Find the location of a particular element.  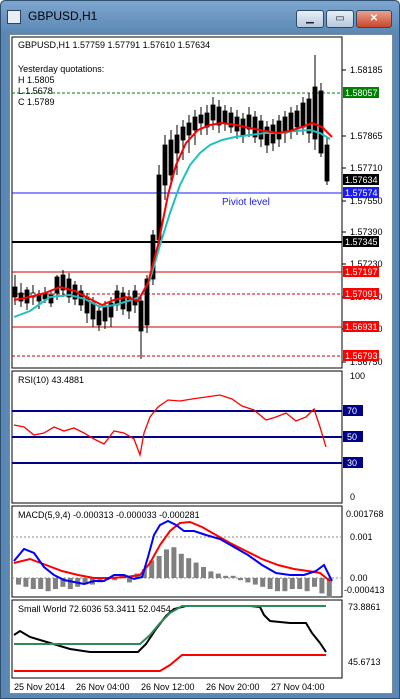

yesterday-close: C 1.5789 is located at coordinates (36, 102).